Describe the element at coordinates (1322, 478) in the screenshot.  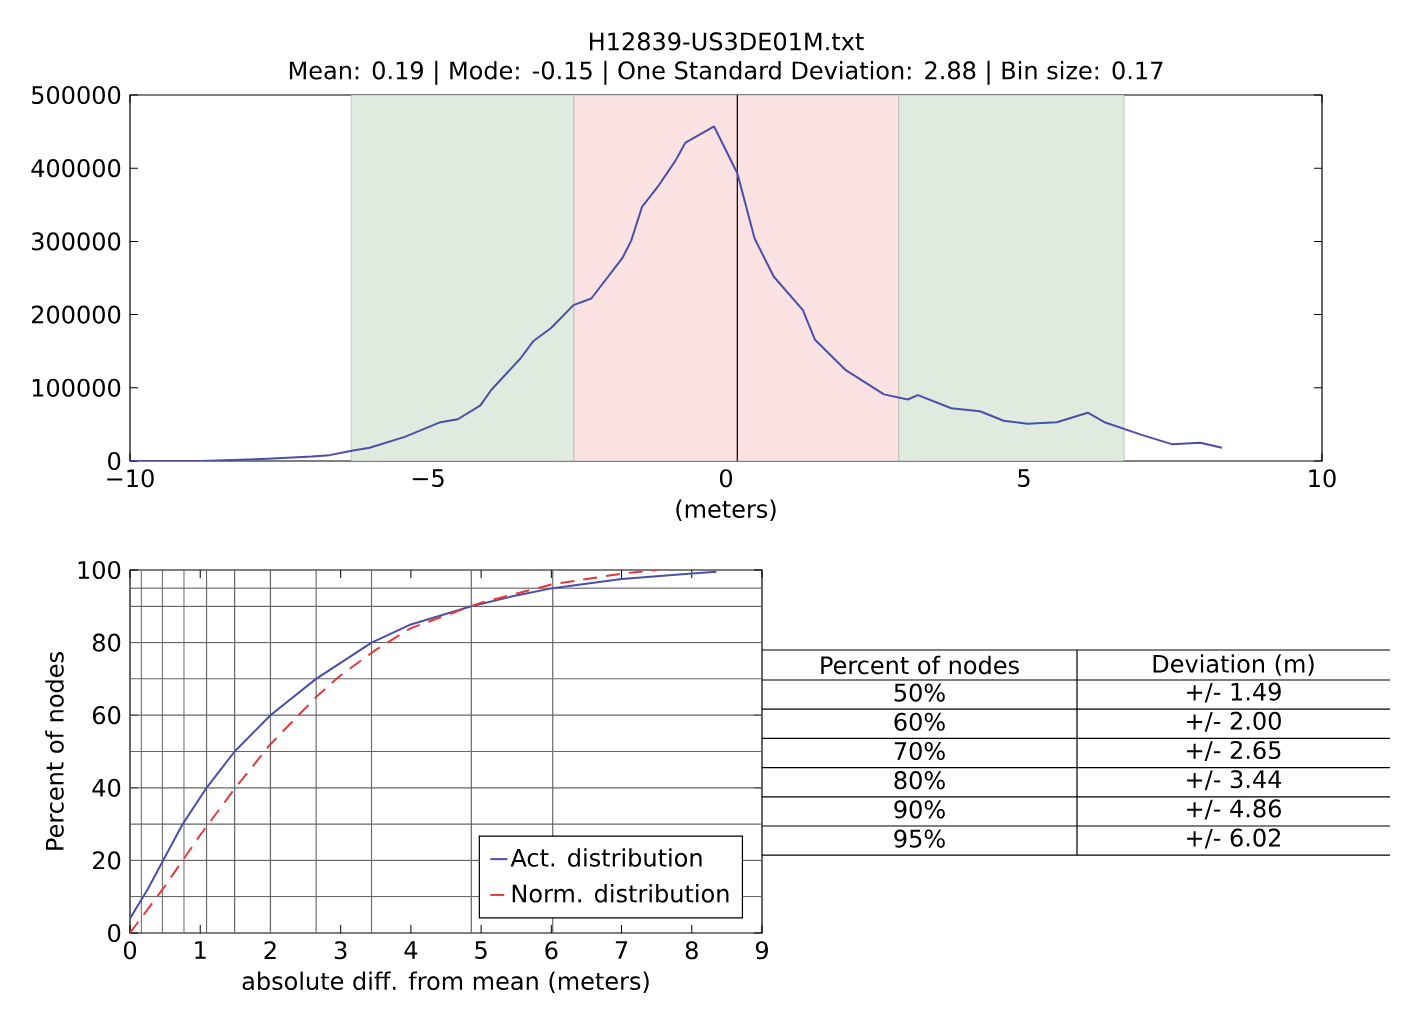
I see `x-tick-label: 10` at that location.